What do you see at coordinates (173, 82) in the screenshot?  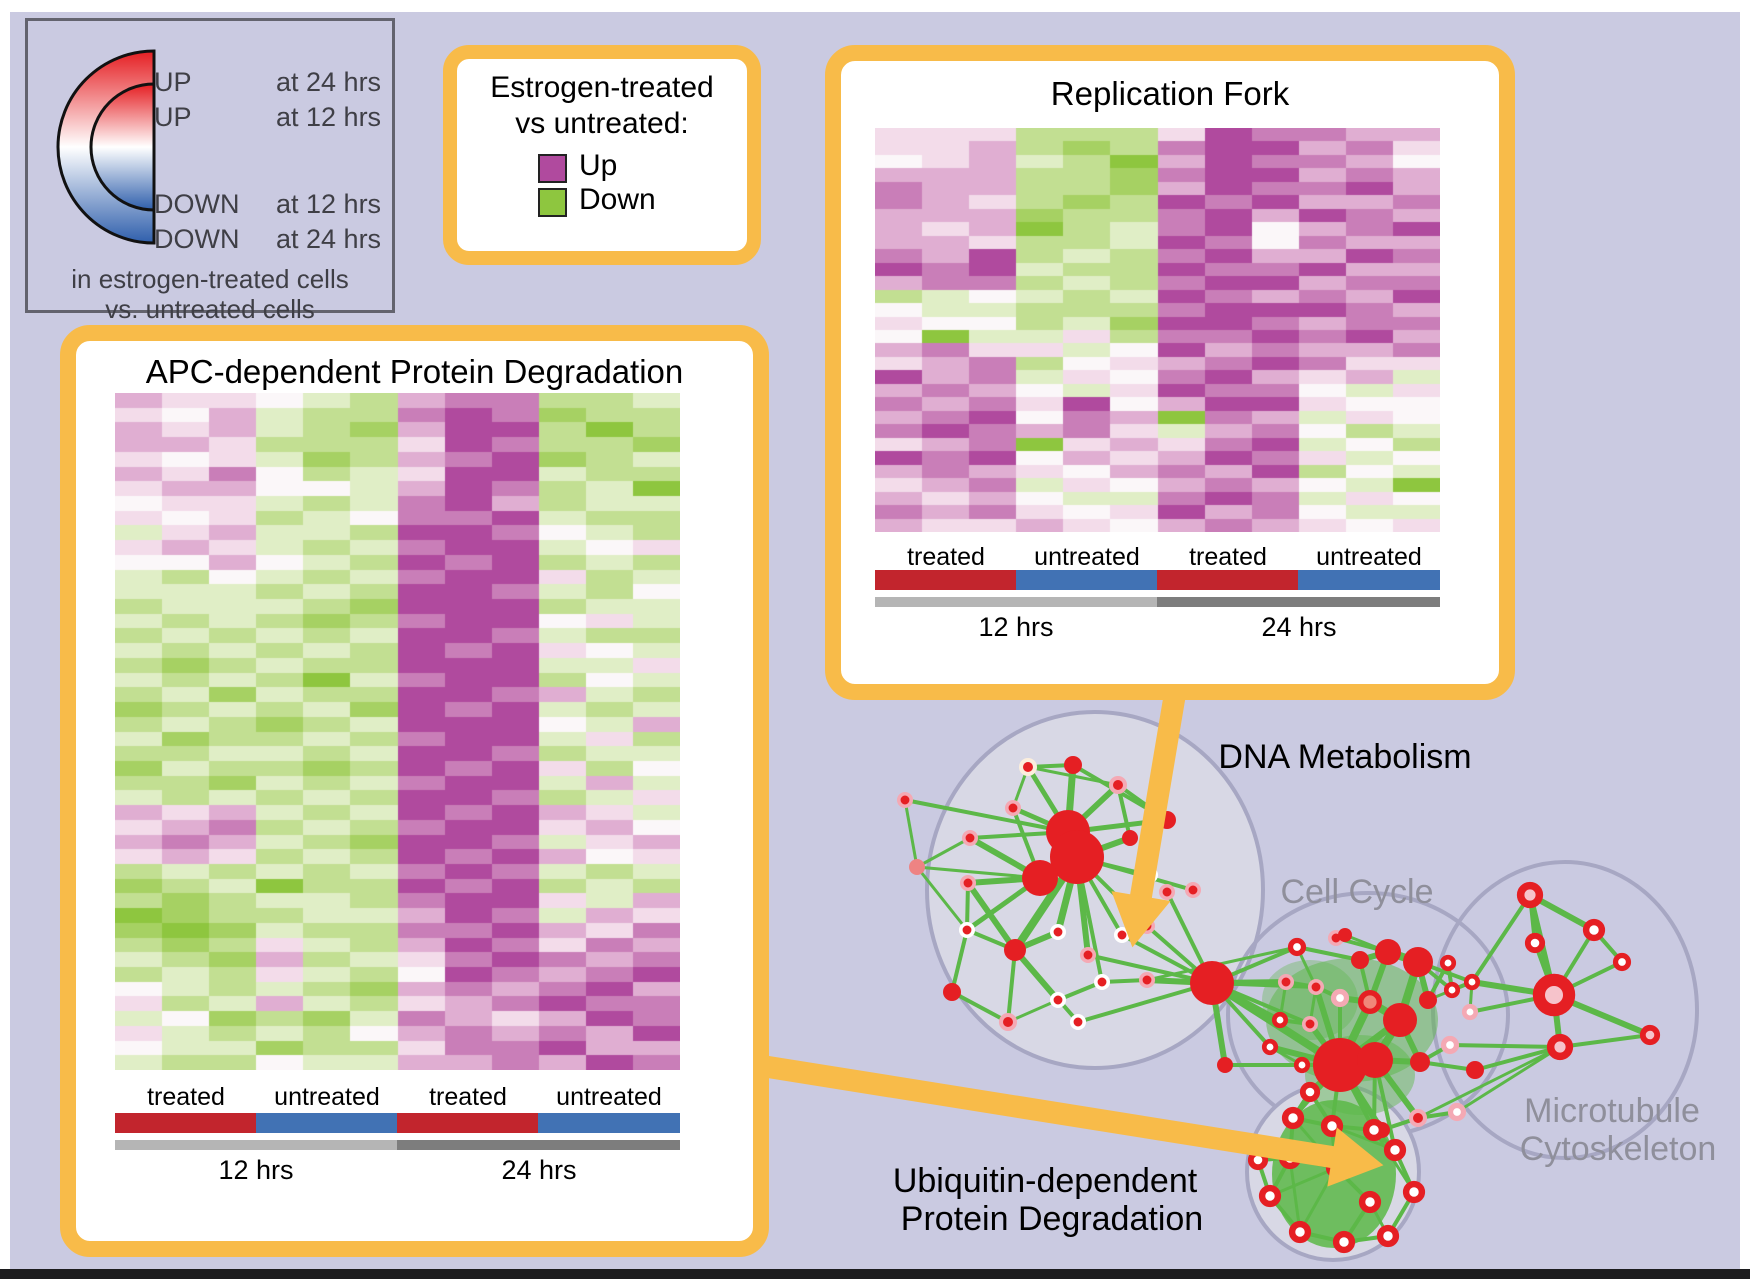 I see `legend-up-24-dir: UP` at bounding box center [173, 82].